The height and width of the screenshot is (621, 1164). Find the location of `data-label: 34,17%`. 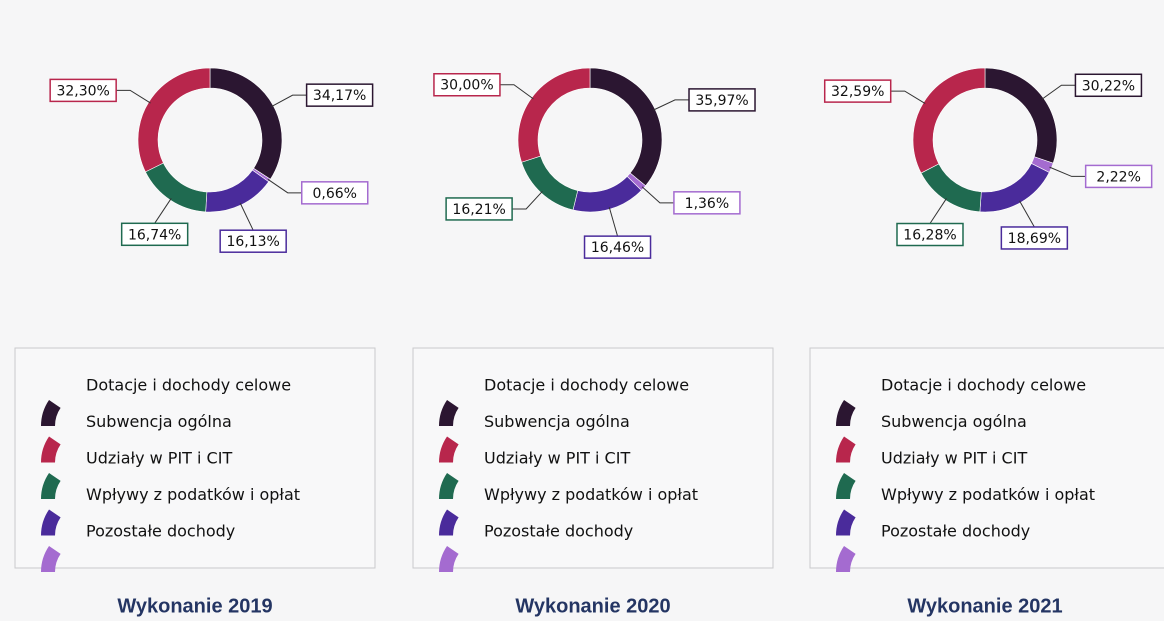

data-label: 34,17% is located at coordinates (339, 96).